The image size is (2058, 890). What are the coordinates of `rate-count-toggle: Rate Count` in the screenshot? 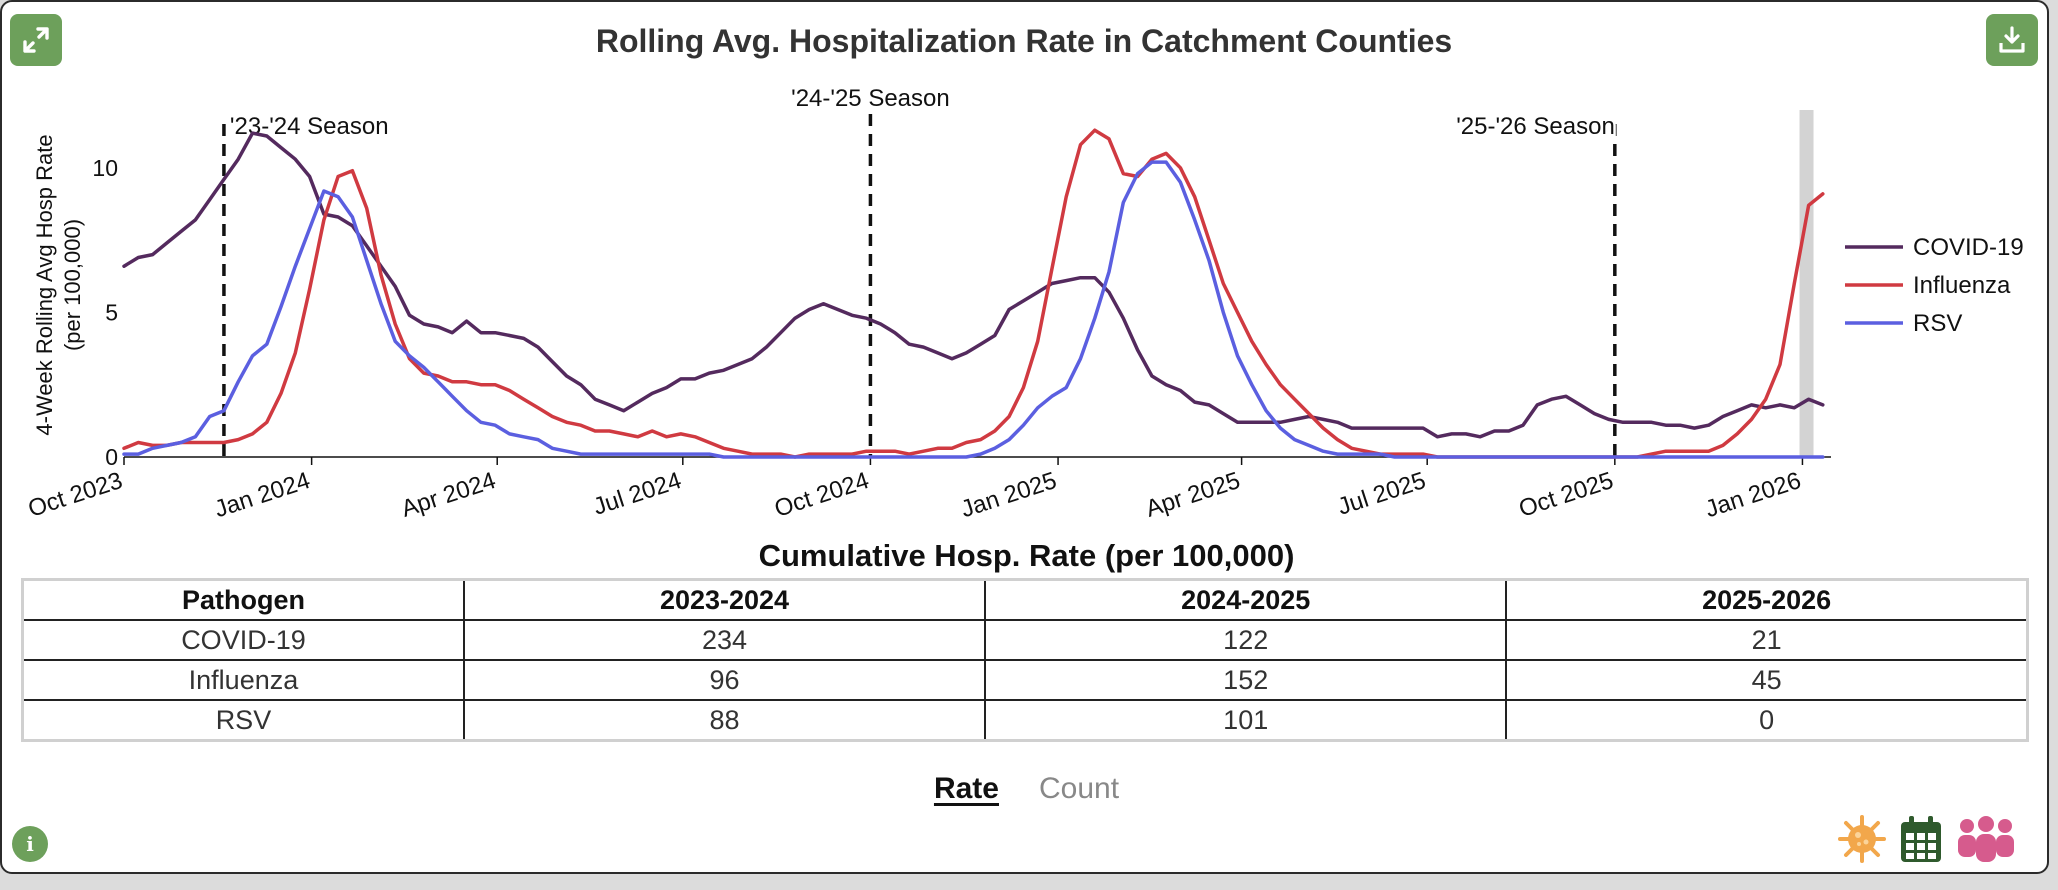 It's located at (1024, 789).